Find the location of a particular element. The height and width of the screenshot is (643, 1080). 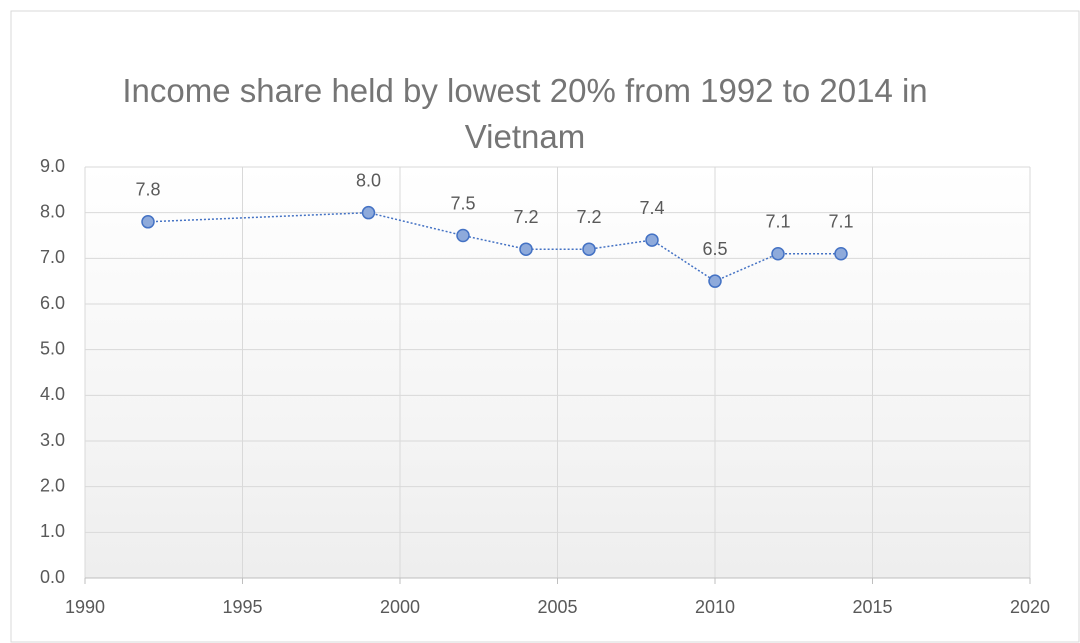

x-tick-label: 2020 is located at coordinates (1030, 607).